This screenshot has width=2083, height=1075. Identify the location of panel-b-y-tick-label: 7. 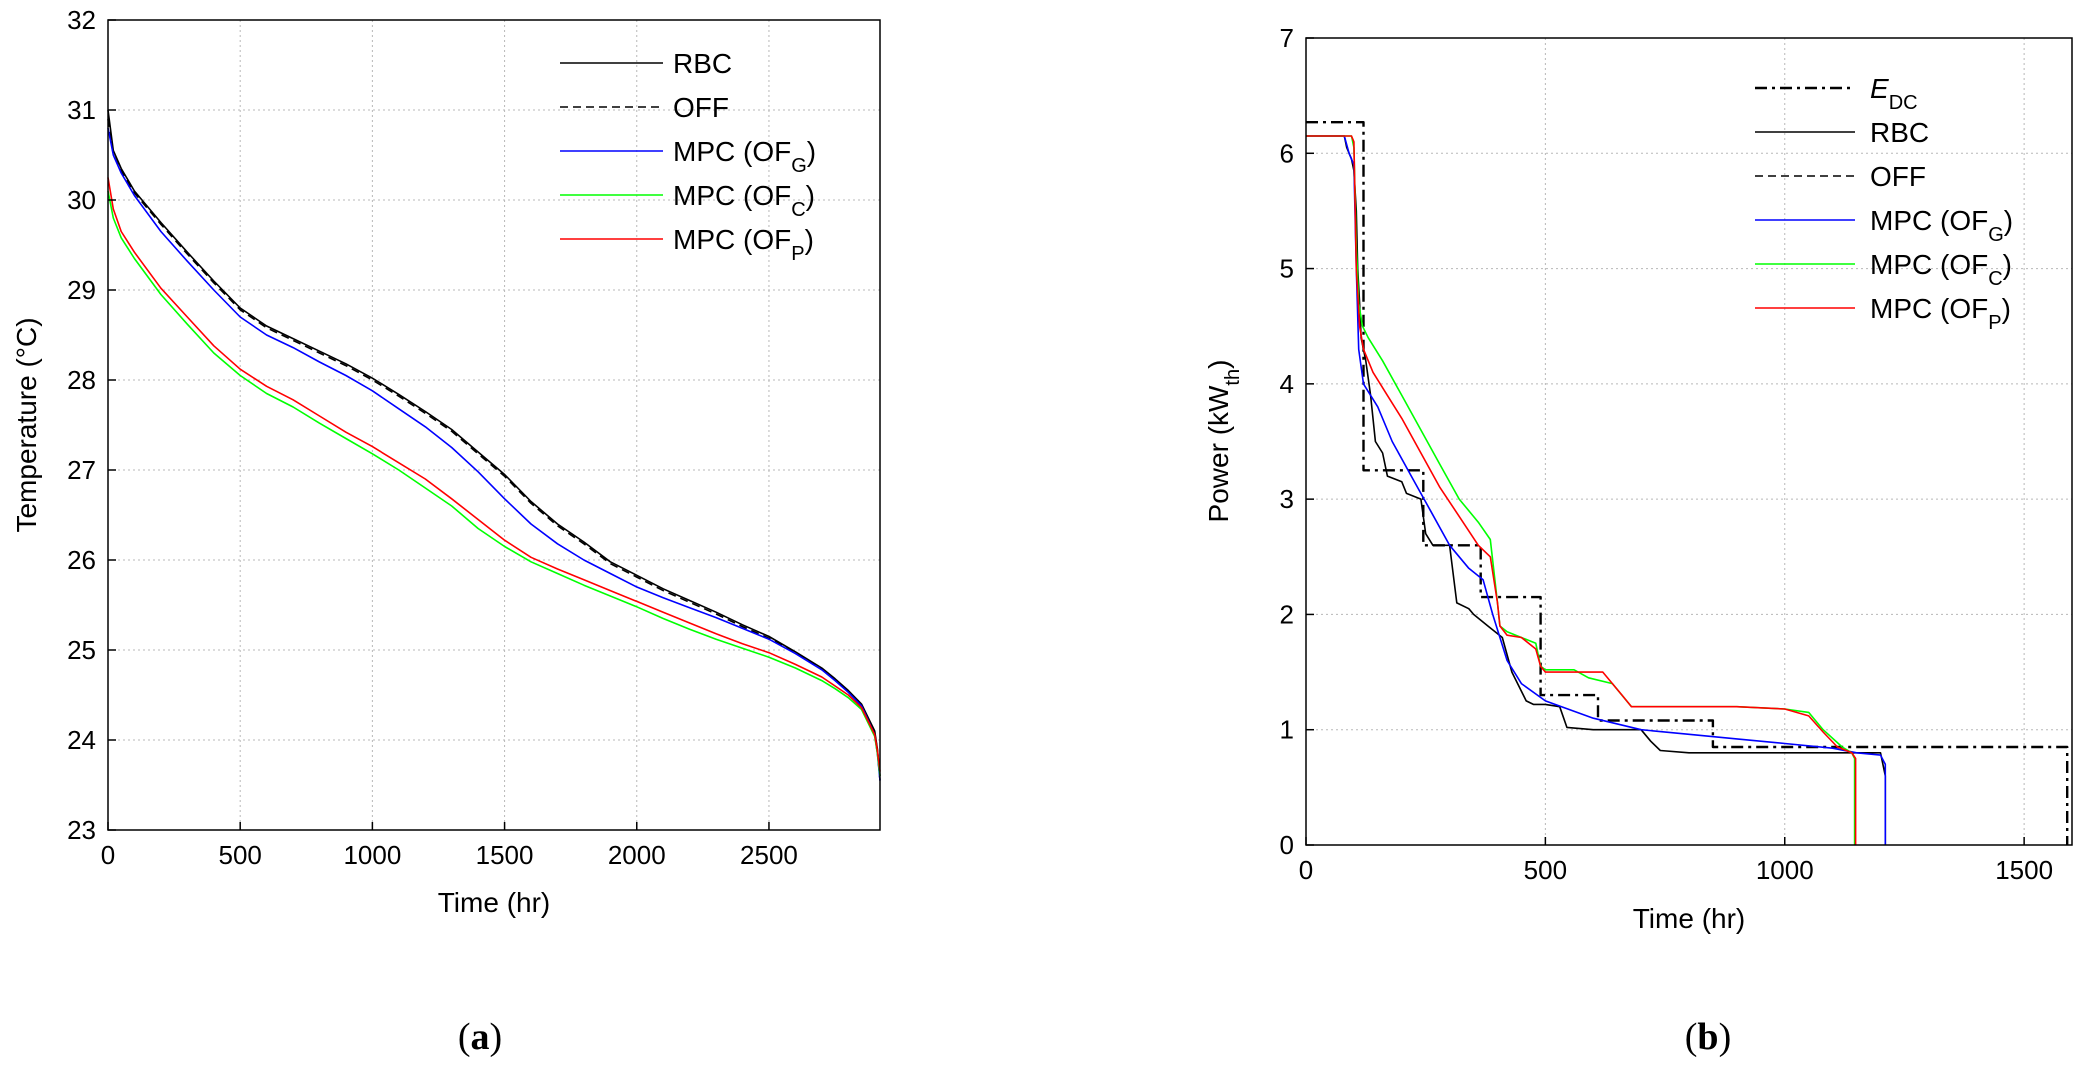
(1287, 38).